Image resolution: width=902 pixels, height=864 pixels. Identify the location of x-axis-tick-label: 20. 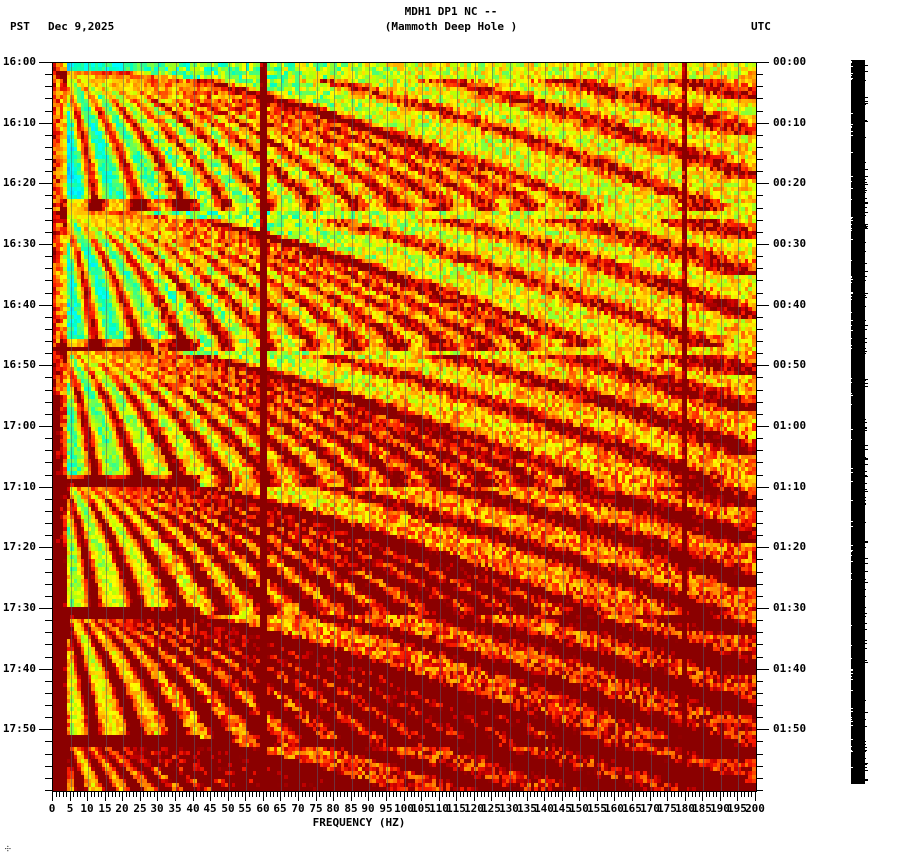
(122, 808).